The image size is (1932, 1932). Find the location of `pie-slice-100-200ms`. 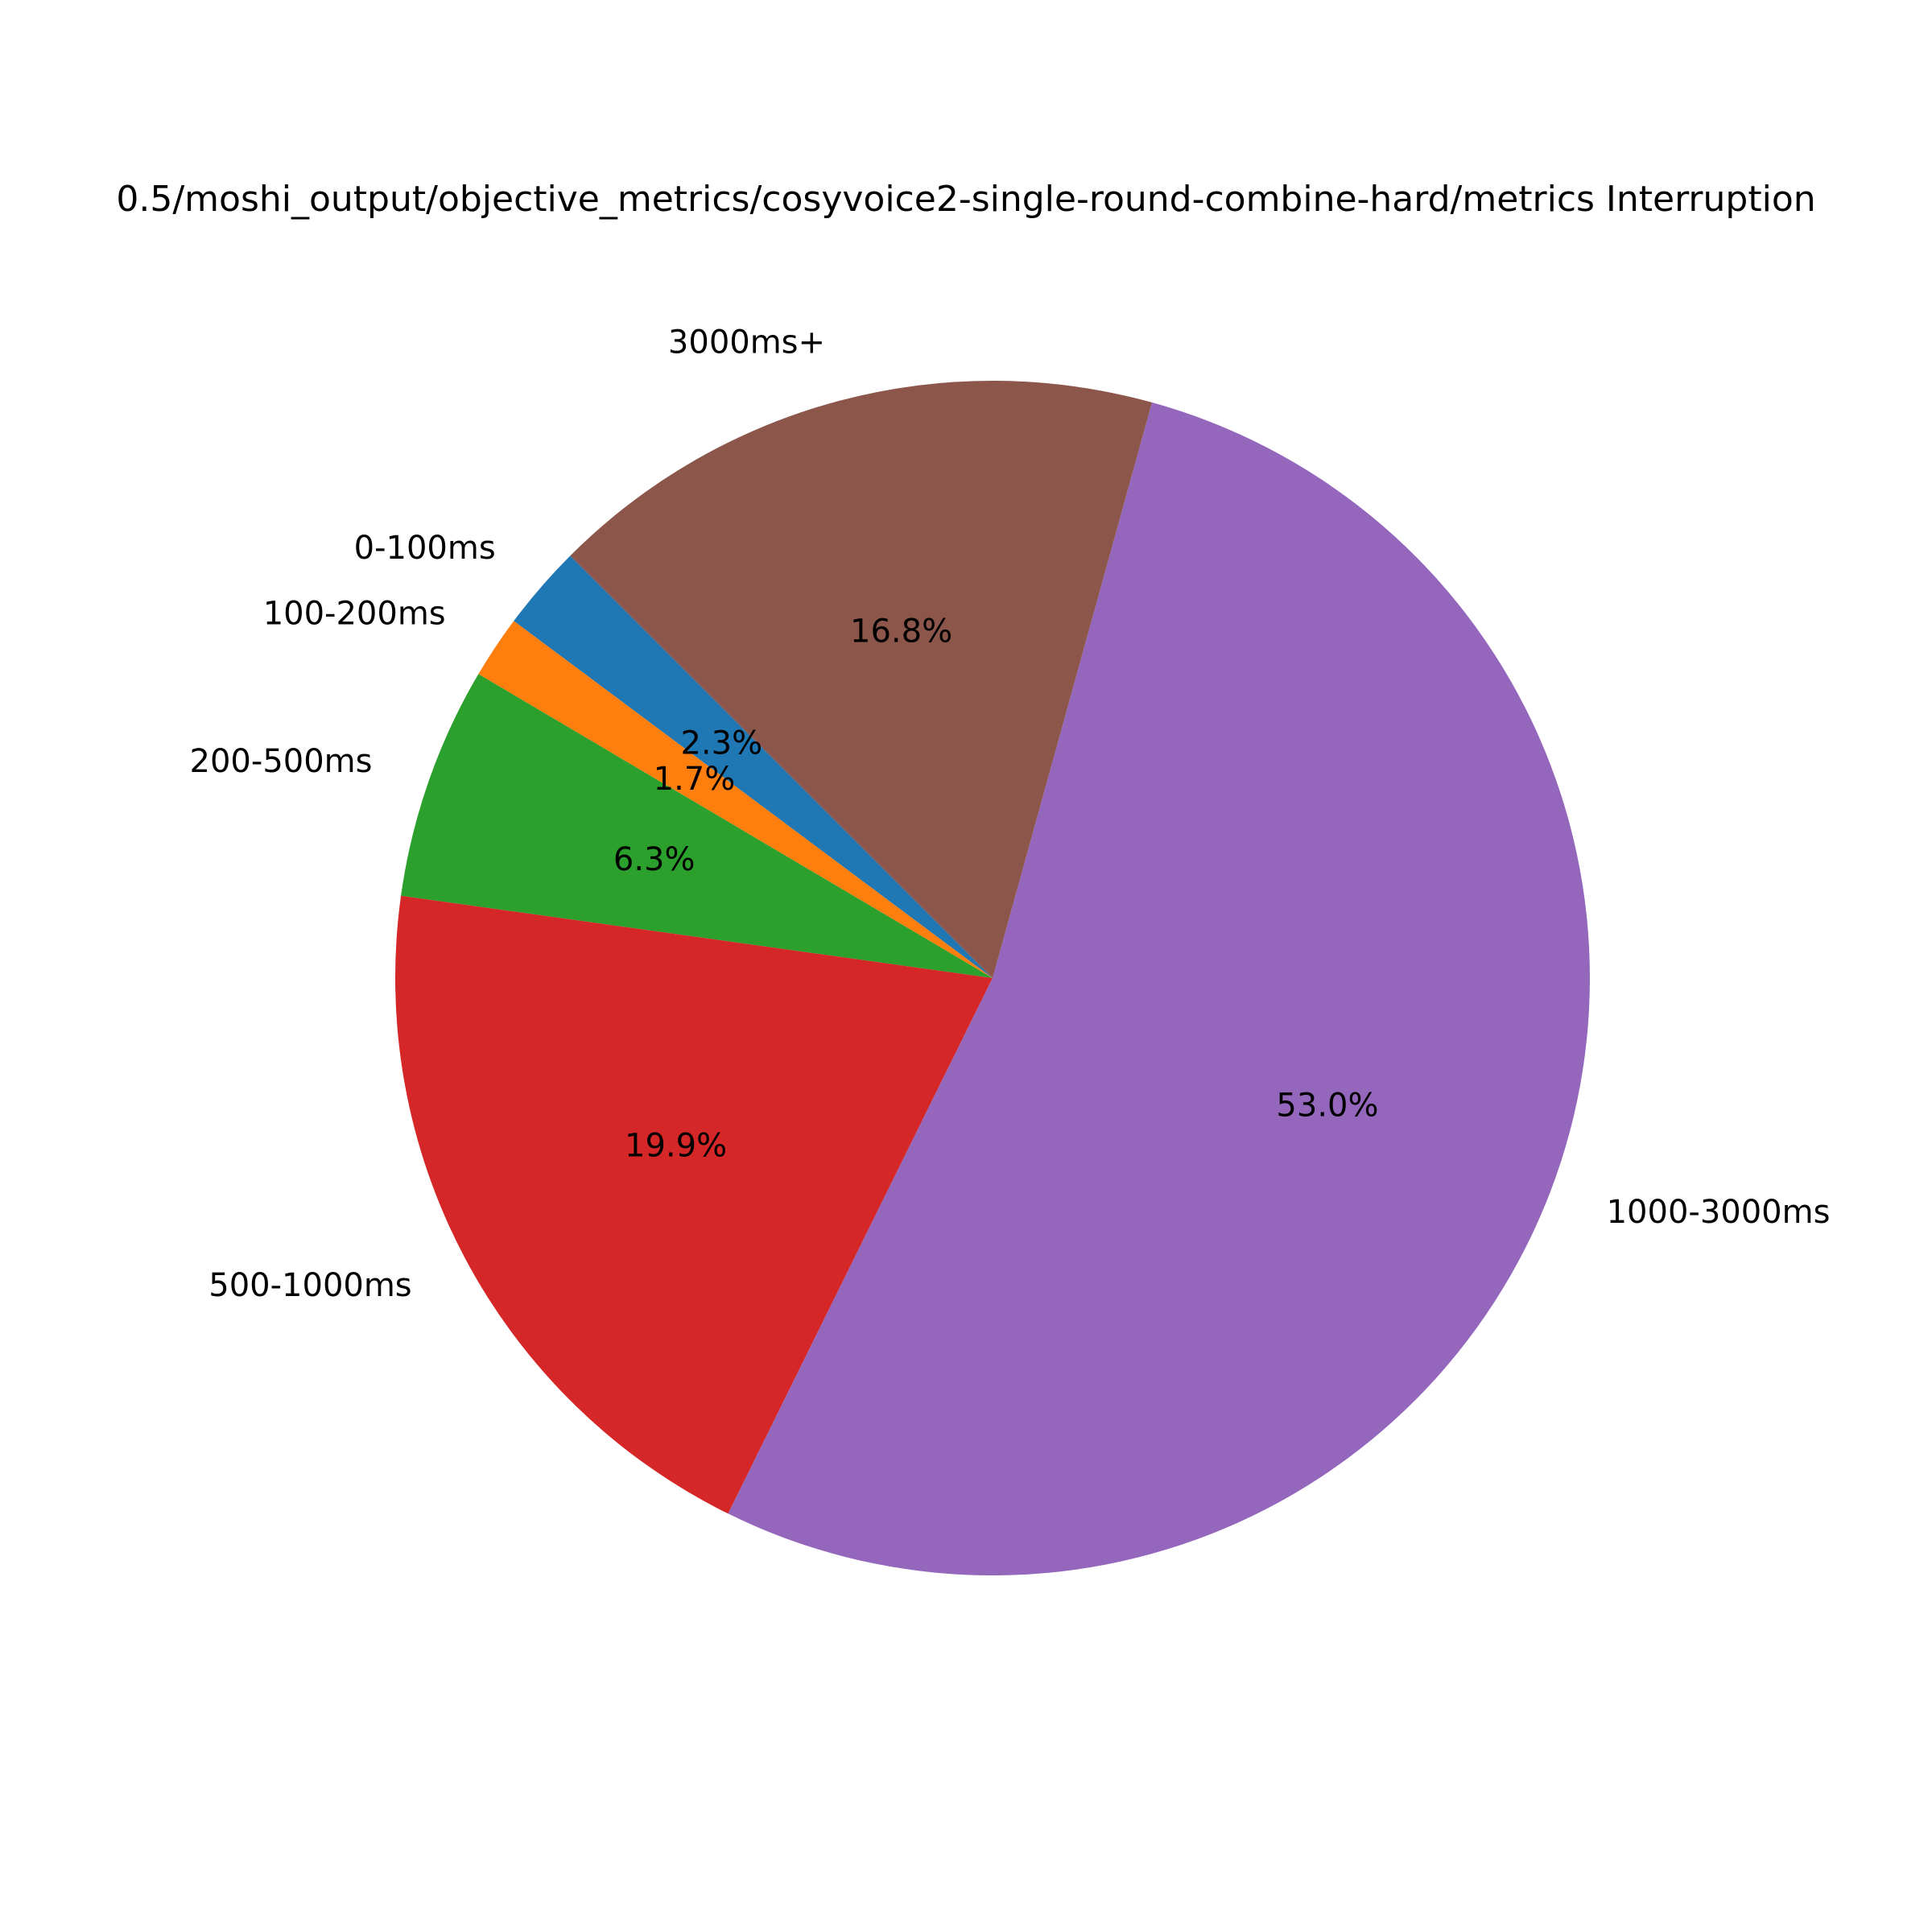

pie-slice-100-200ms is located at coordinates (735, 799).